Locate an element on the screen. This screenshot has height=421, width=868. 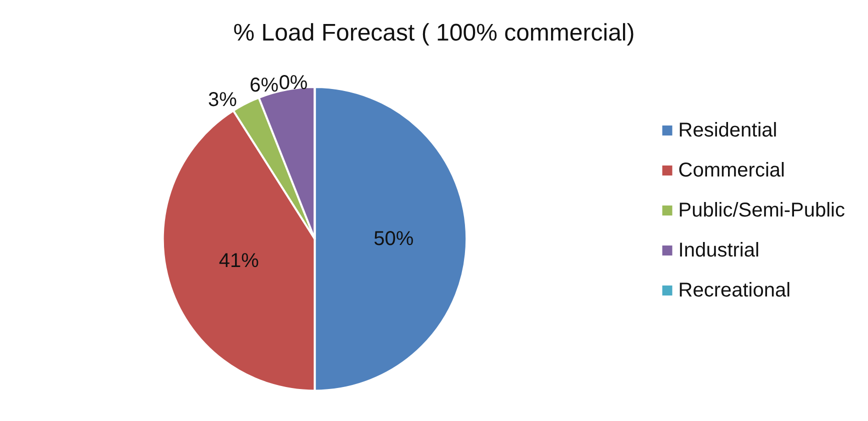
legend-label: Public/Semi-Public is located at coordinates (762, 211).